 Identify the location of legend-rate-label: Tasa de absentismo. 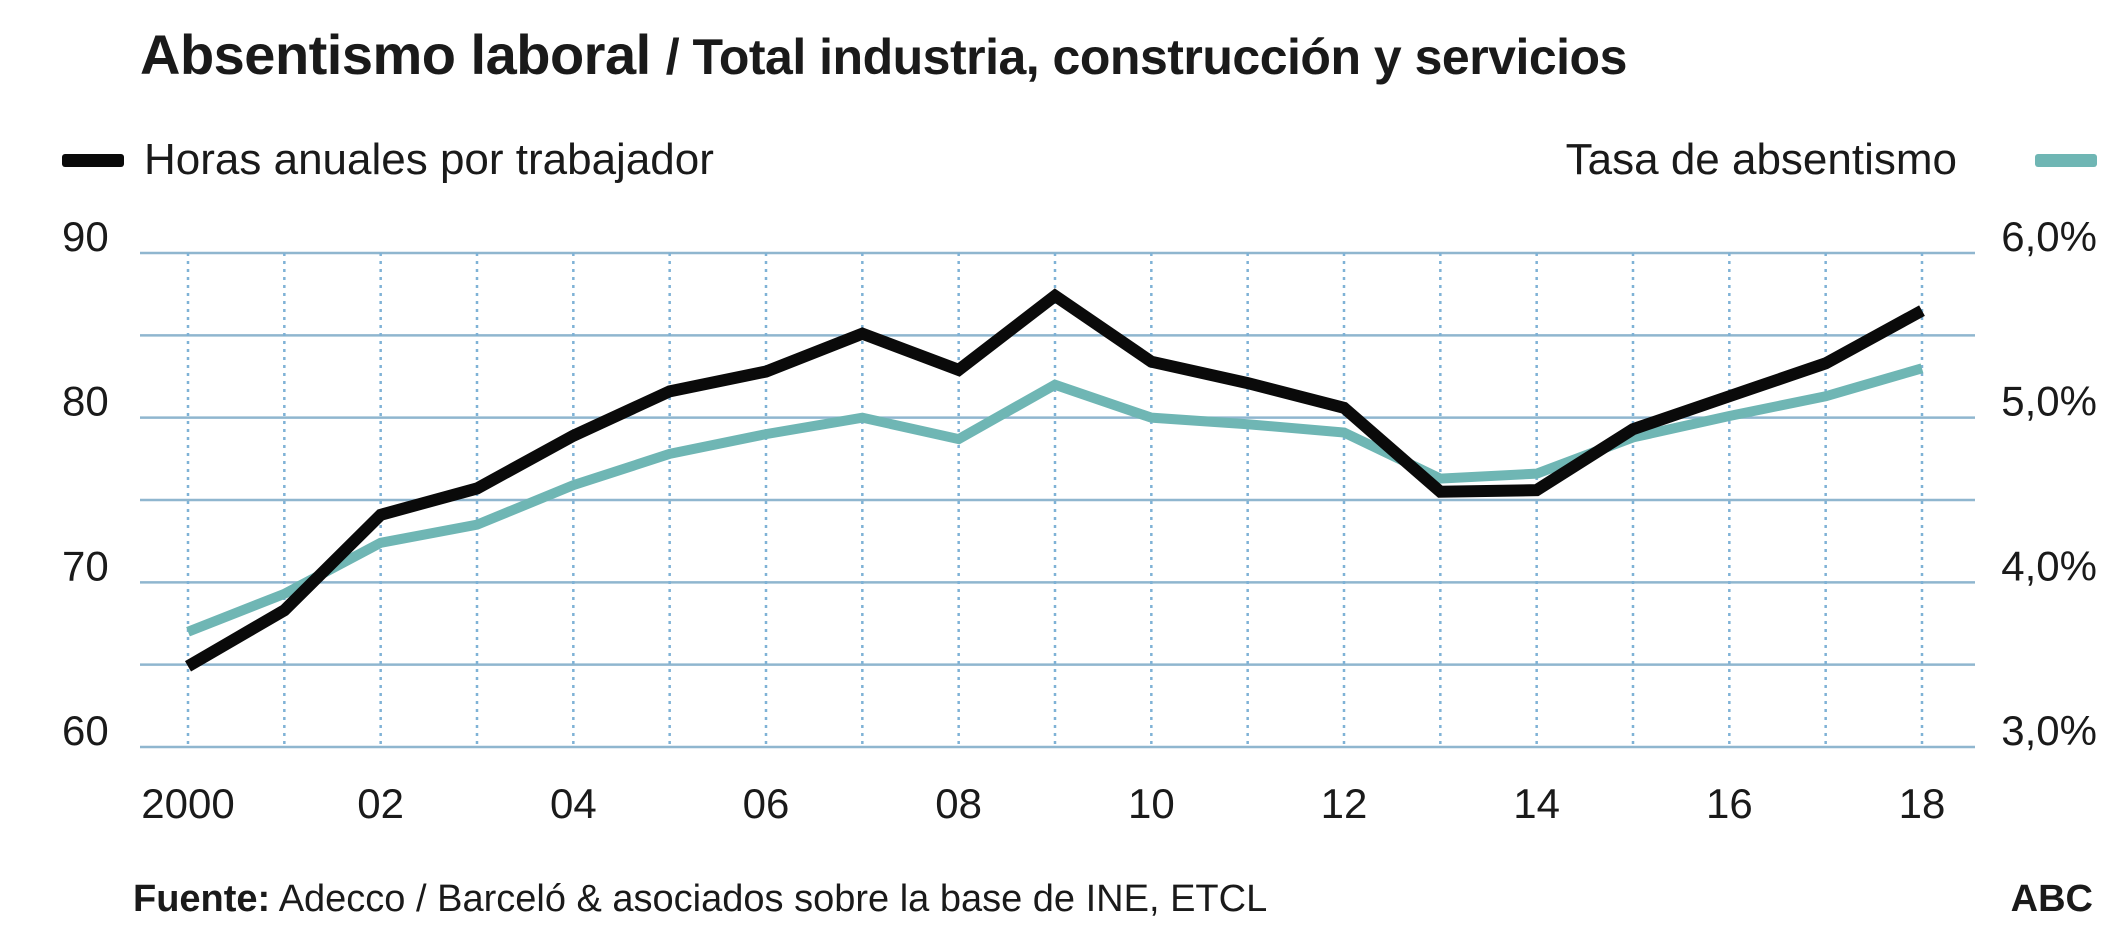
(1761, 159).